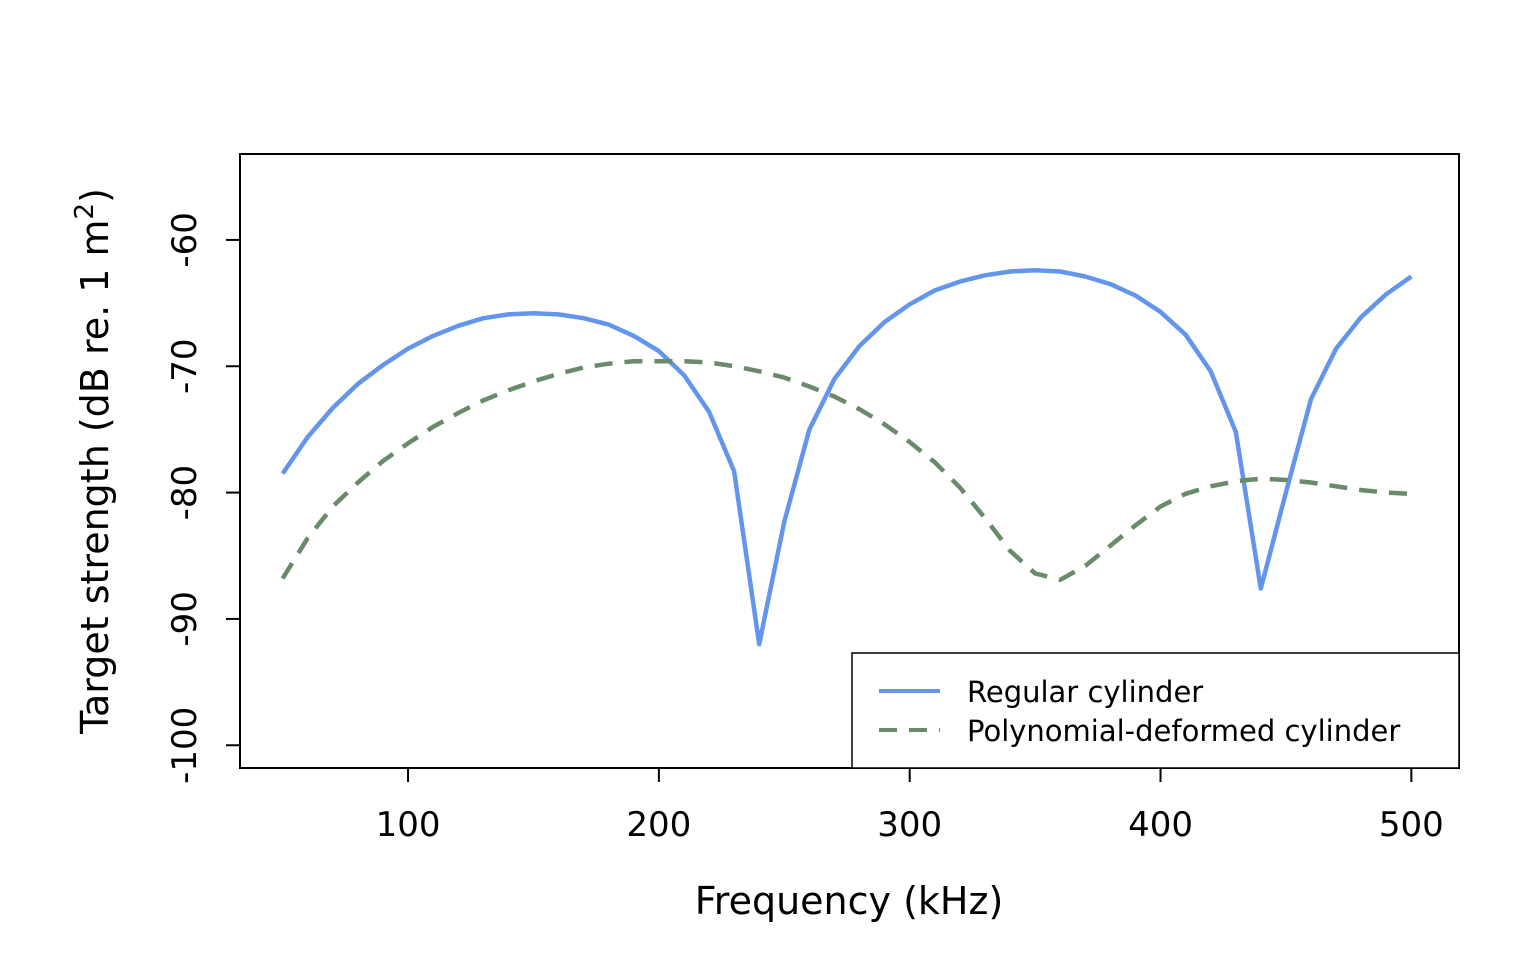 The image size is (1536, 960). What do you see at coordinates (185, 366) in the screenshot?
I see `y-tick-label: -70` at bounding box center [185, 366].